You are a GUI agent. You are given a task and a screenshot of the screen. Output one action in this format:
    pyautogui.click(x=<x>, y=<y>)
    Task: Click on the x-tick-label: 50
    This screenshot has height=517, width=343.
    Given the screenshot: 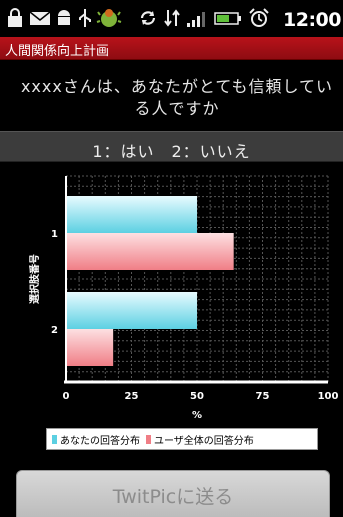 What is the action you would take?
    pyautogui.click(x=197, y=396)
    